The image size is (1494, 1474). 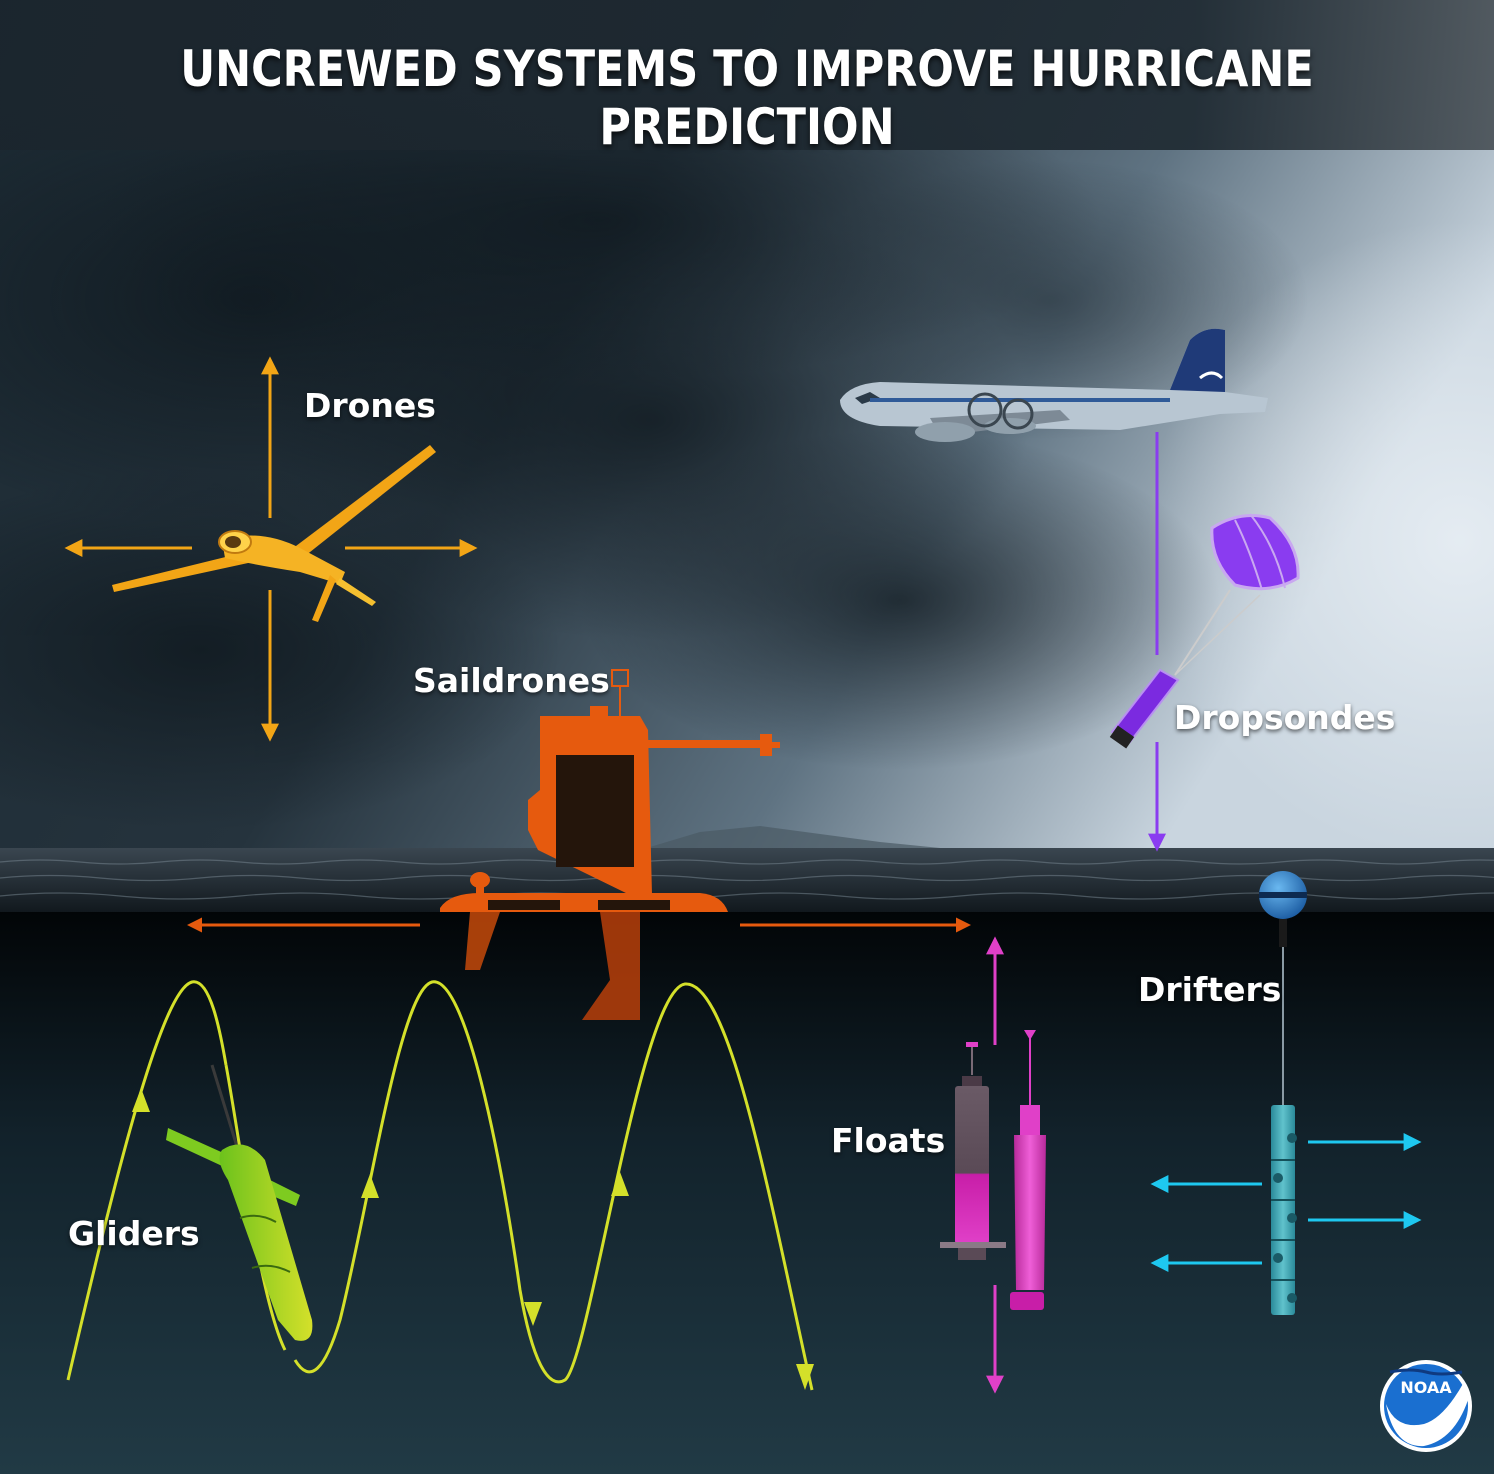 What do you see at coordinates (888, 1140) in the screenshot?
I see `label-floats: Floats` at bounding box center [888, 1140].